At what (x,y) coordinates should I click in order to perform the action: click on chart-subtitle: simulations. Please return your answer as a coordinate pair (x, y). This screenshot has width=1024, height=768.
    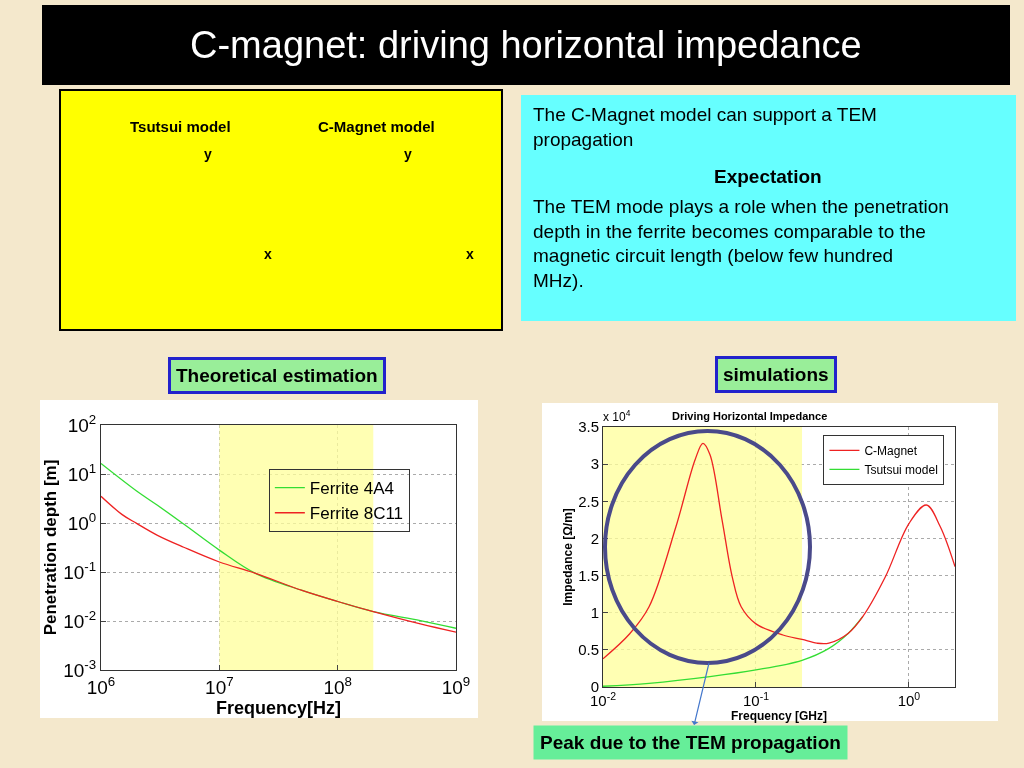
    Looking at the image, I should click on (776, 374).